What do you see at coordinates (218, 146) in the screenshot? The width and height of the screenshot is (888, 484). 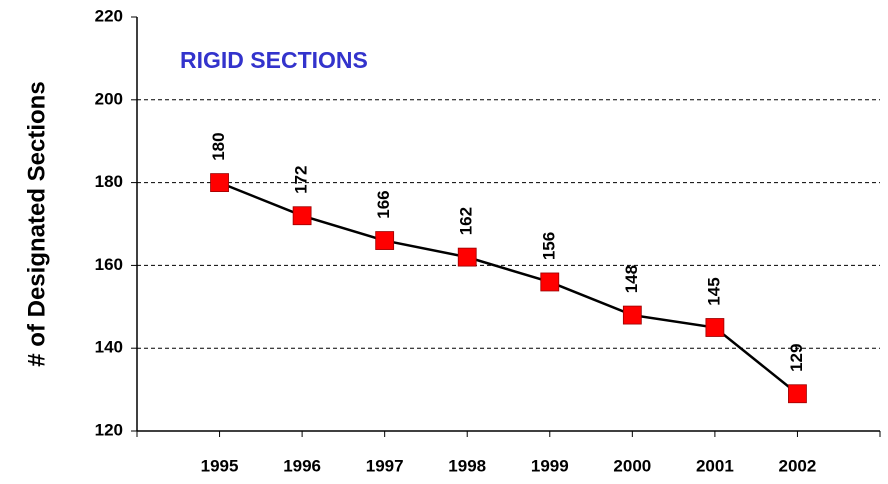 I see `data-label: 180` at bounding box center [218, 146].